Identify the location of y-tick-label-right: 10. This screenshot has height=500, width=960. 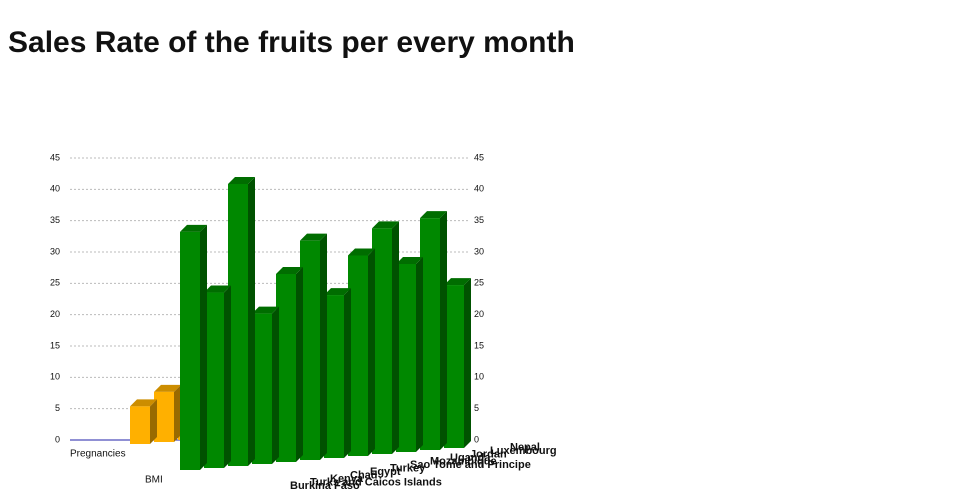
(479, 377).